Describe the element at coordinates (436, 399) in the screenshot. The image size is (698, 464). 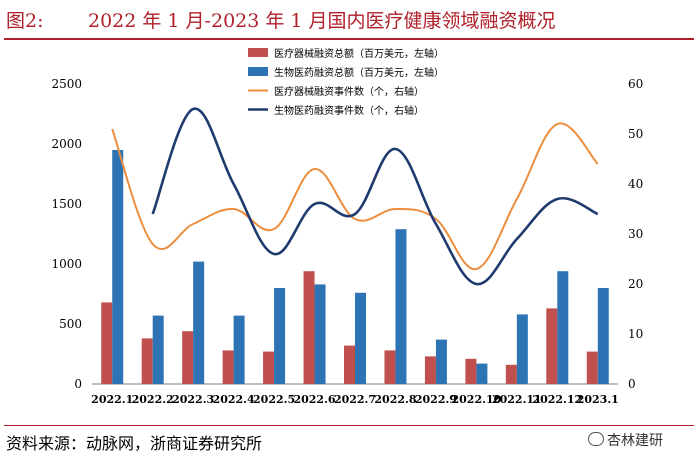
I see `x-tick-label: 2022.9` at that location.